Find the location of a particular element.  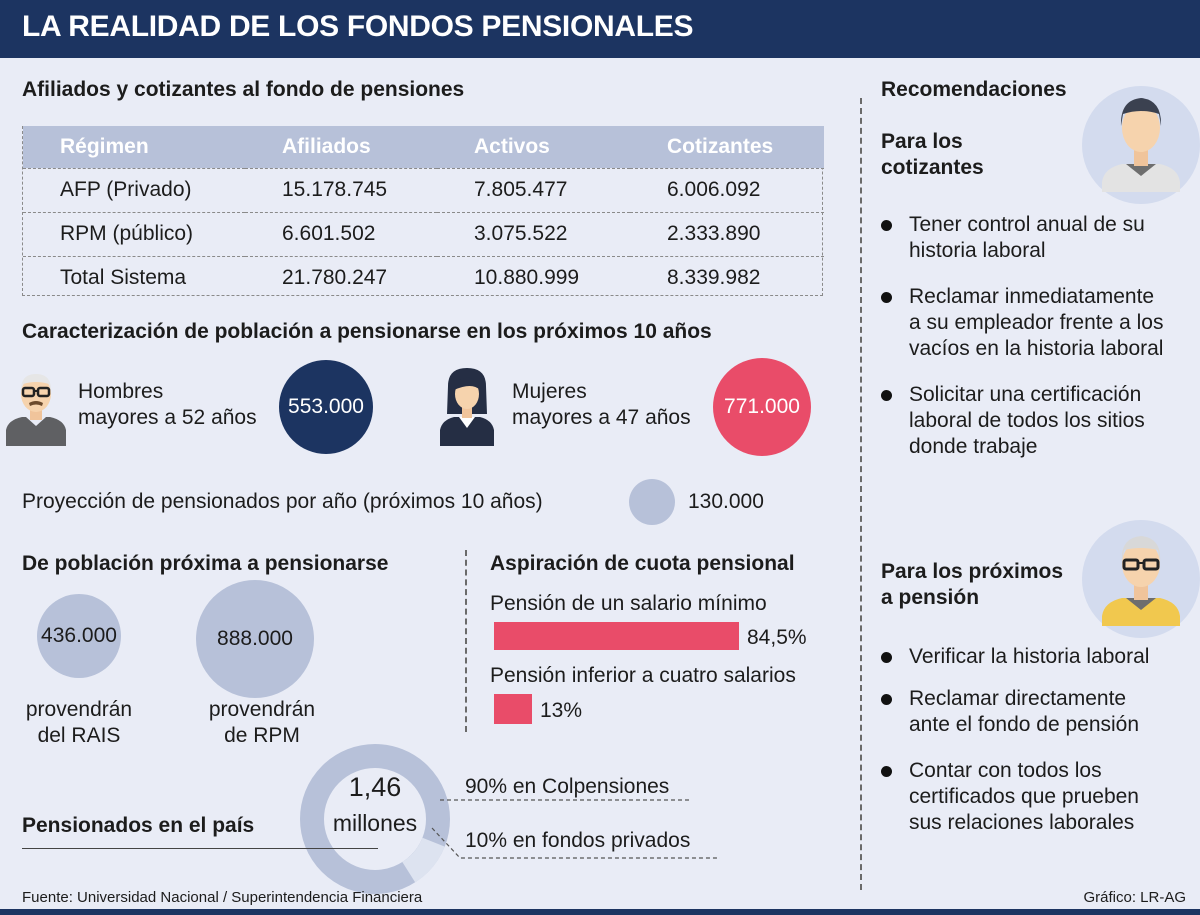

mujeres-circle: 771.000 is located at coordinates (762, 407).